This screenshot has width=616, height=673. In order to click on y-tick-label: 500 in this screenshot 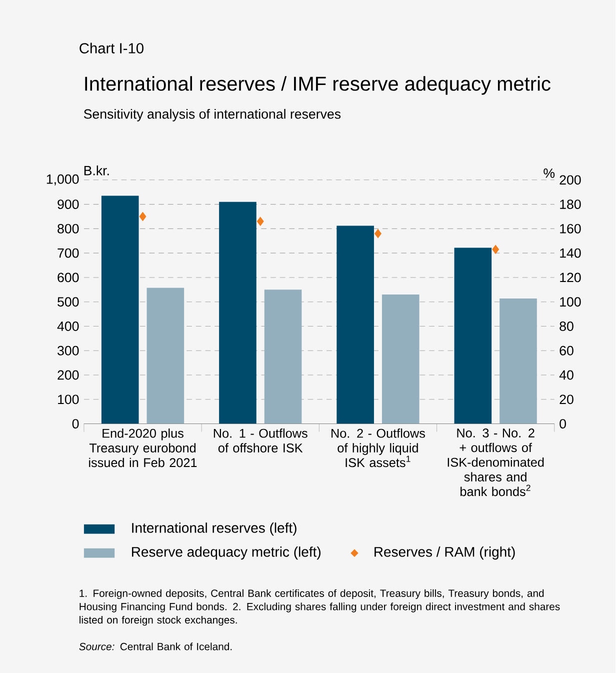, I will do `click(68, 302)`.